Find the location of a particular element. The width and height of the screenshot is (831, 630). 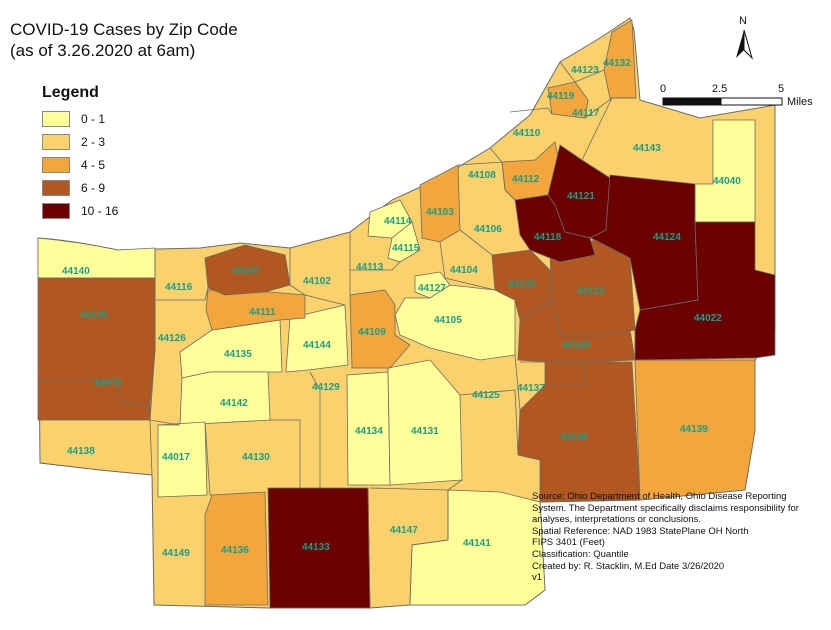

legend-item: 2 - 3 is located at coordinates (80, 141).